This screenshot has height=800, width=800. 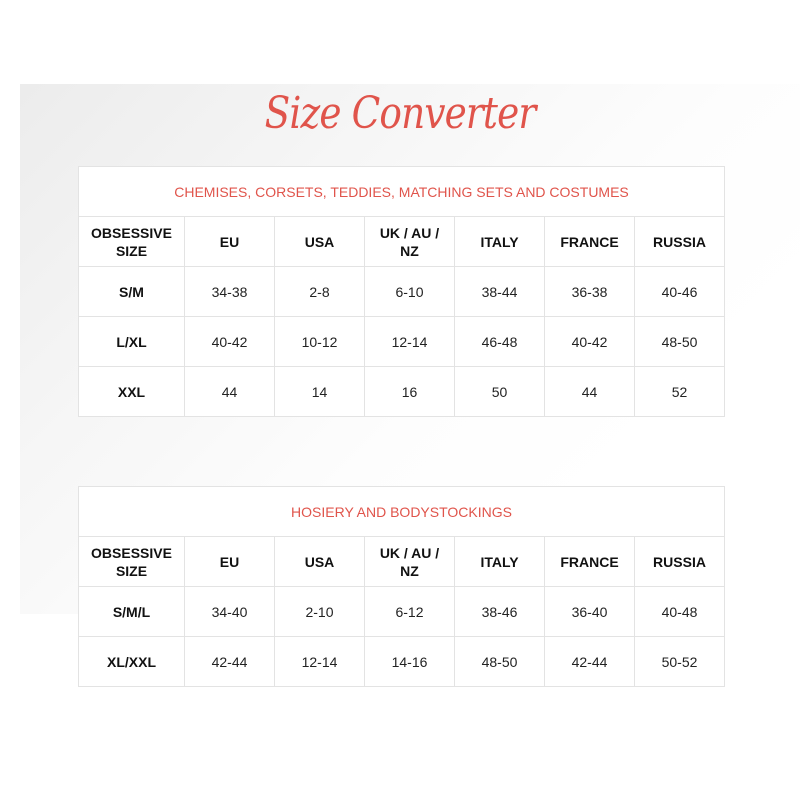 What do you see at coordinates (409, 611) in the screenshot?
I see `size-value: 6-12` at bounding box center [409, 611].